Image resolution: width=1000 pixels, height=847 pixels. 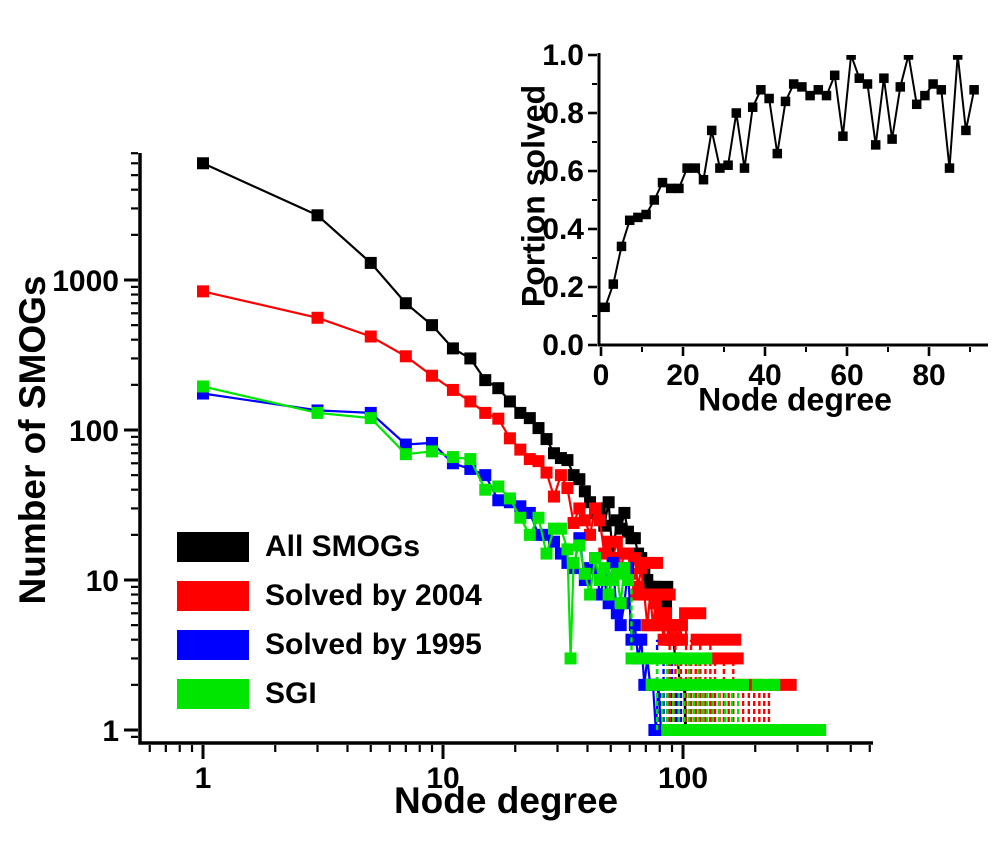 What do you see at coordinates (329, 693) in the screenshot?
I see `legend-item-sgi: SGI` at bounding box center [329, 693].